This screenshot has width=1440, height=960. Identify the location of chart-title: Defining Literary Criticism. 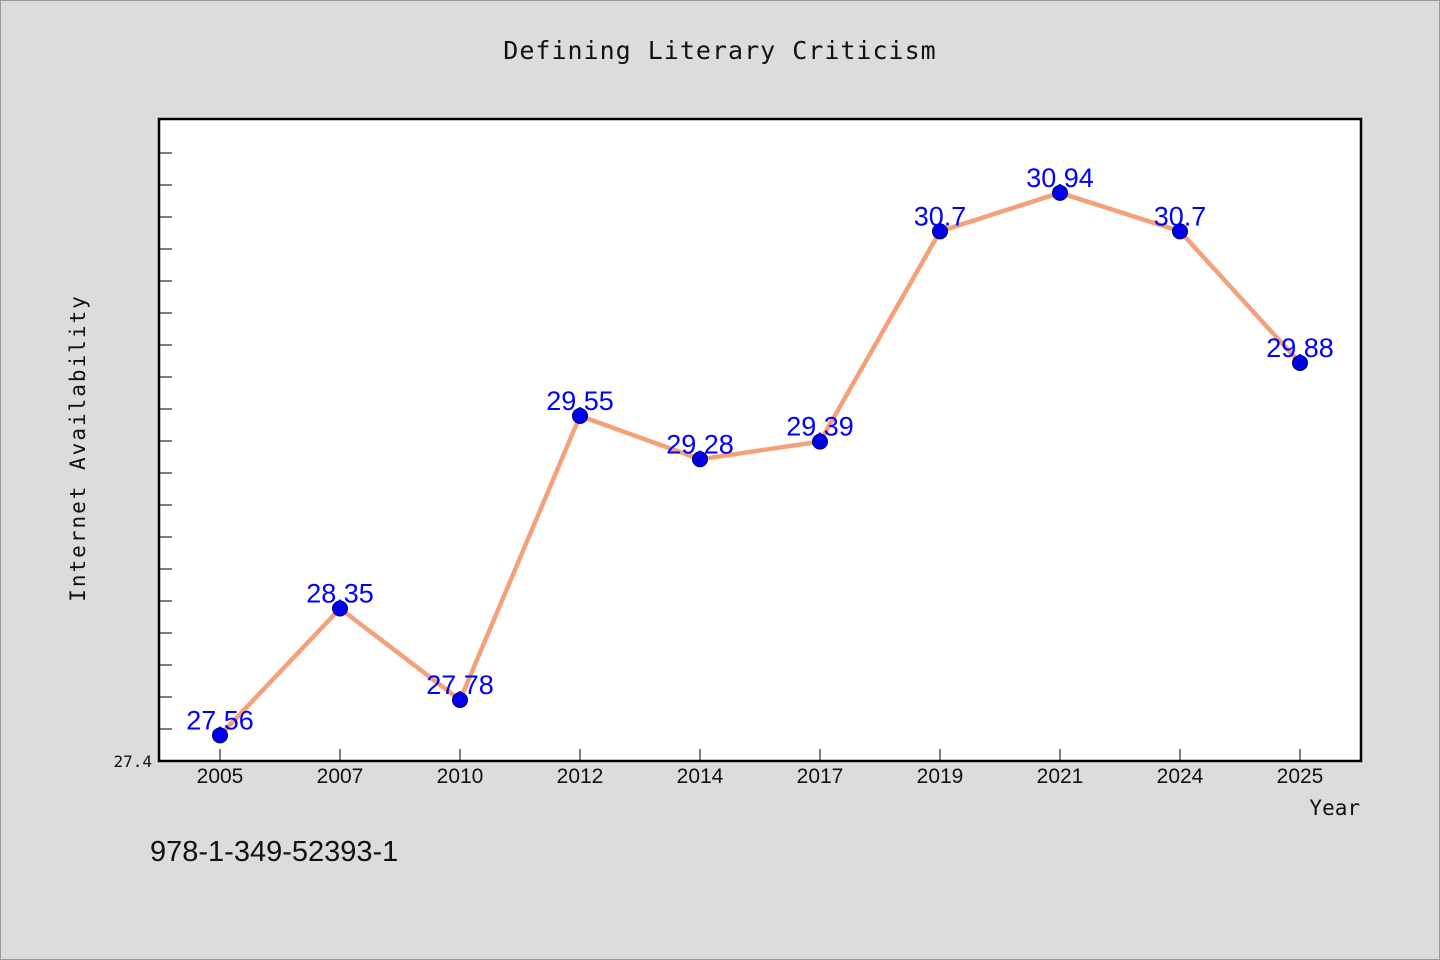
(720, 50).